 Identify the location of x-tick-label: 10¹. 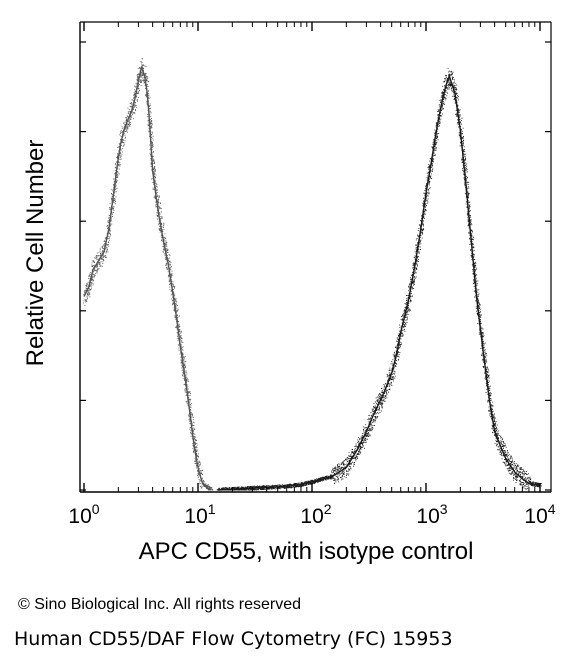
(199, 514).